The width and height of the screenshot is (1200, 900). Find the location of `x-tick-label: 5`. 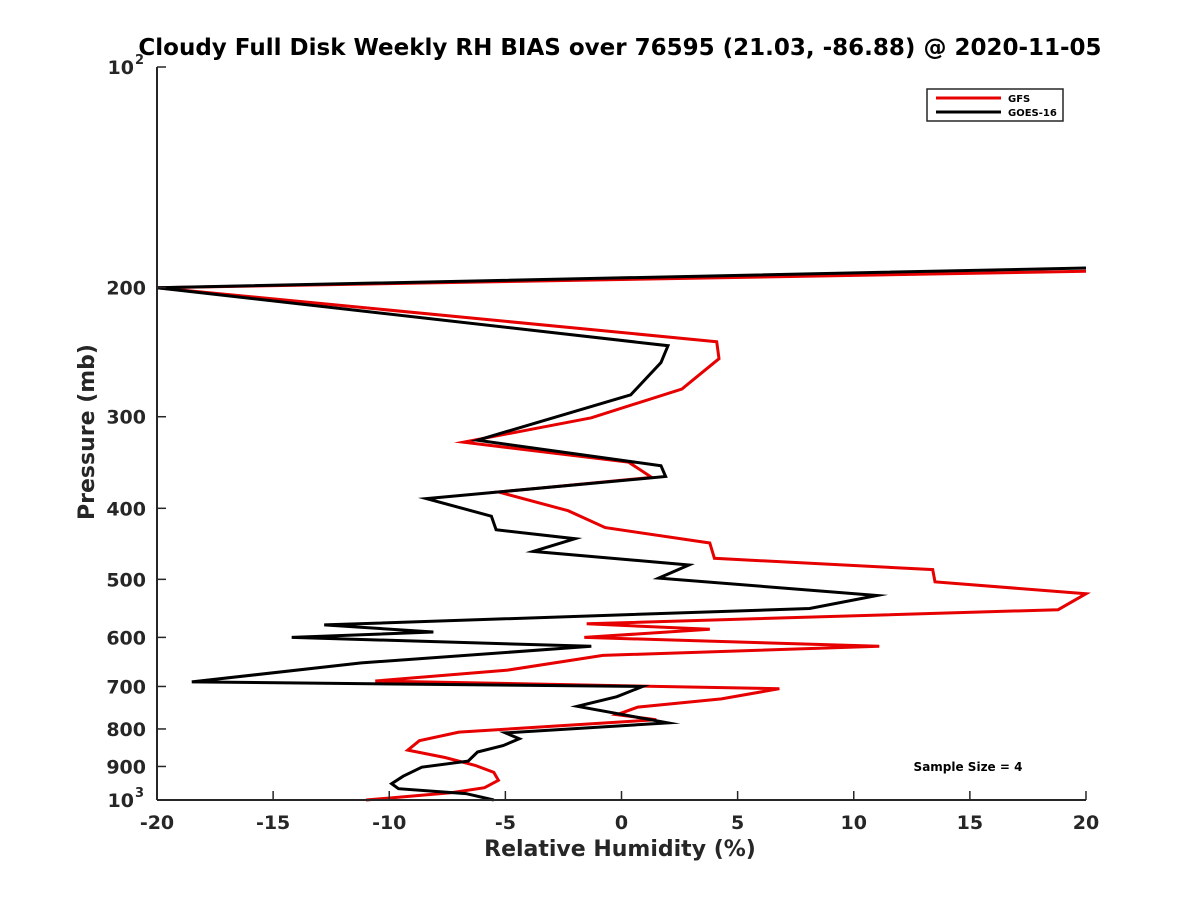

x-tick-label: 5 is located at coordinates (737, 823).